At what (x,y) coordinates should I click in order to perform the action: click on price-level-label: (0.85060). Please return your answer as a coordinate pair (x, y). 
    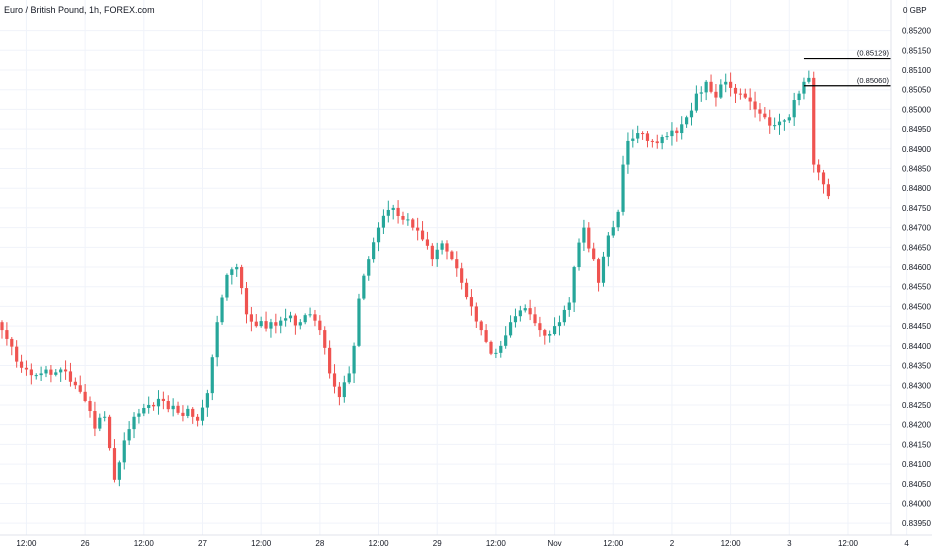
    Looking at the image, I should click on (873, 80).